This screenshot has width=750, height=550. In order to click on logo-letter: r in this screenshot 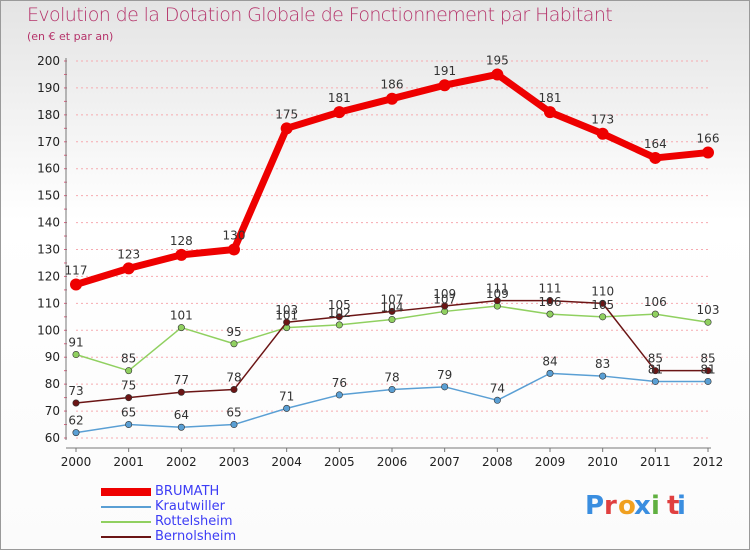, I will do `click(610, 506)`.